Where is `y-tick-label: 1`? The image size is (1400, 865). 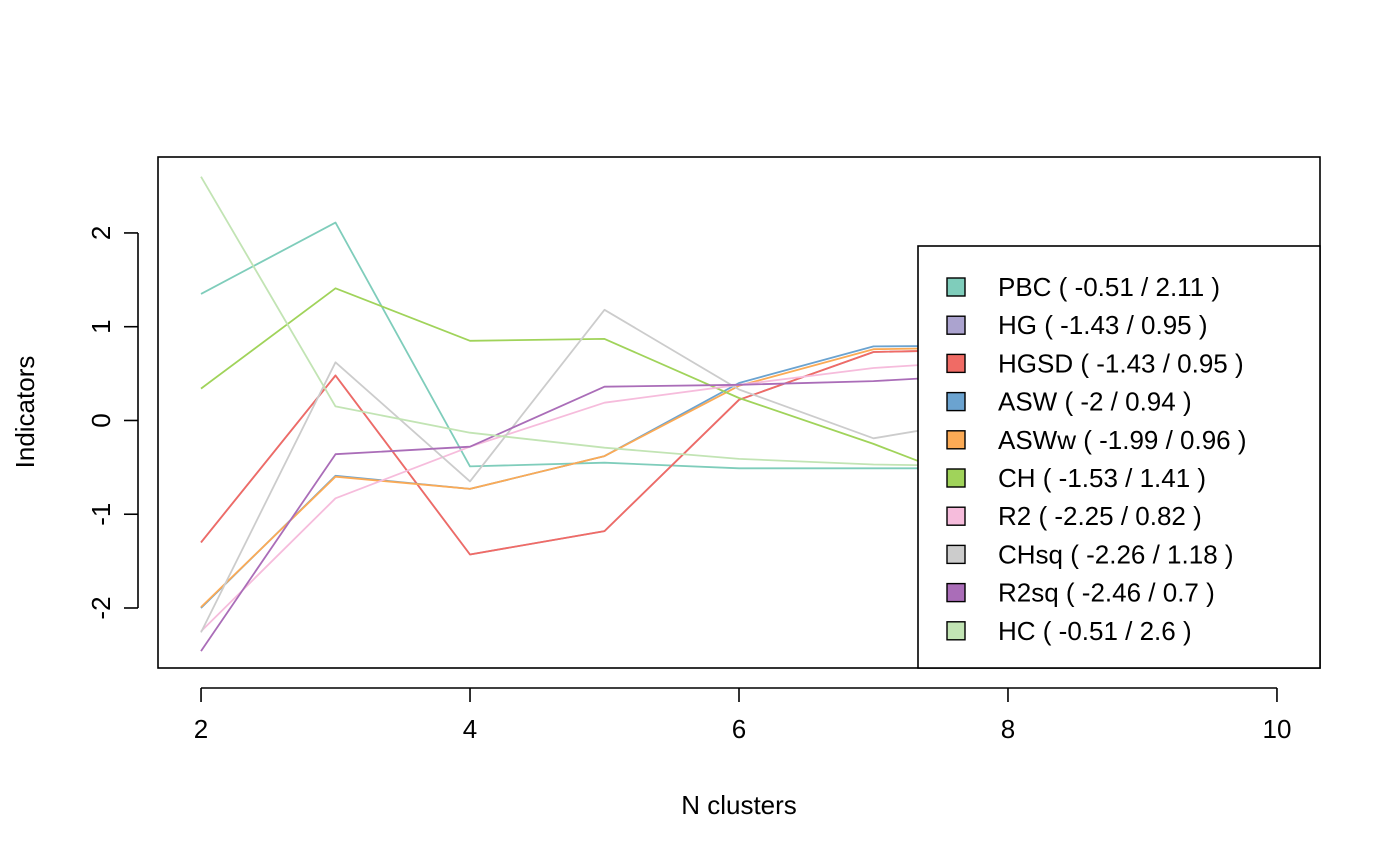 y-tick-label: 1 is located at coordinates (101, 326).